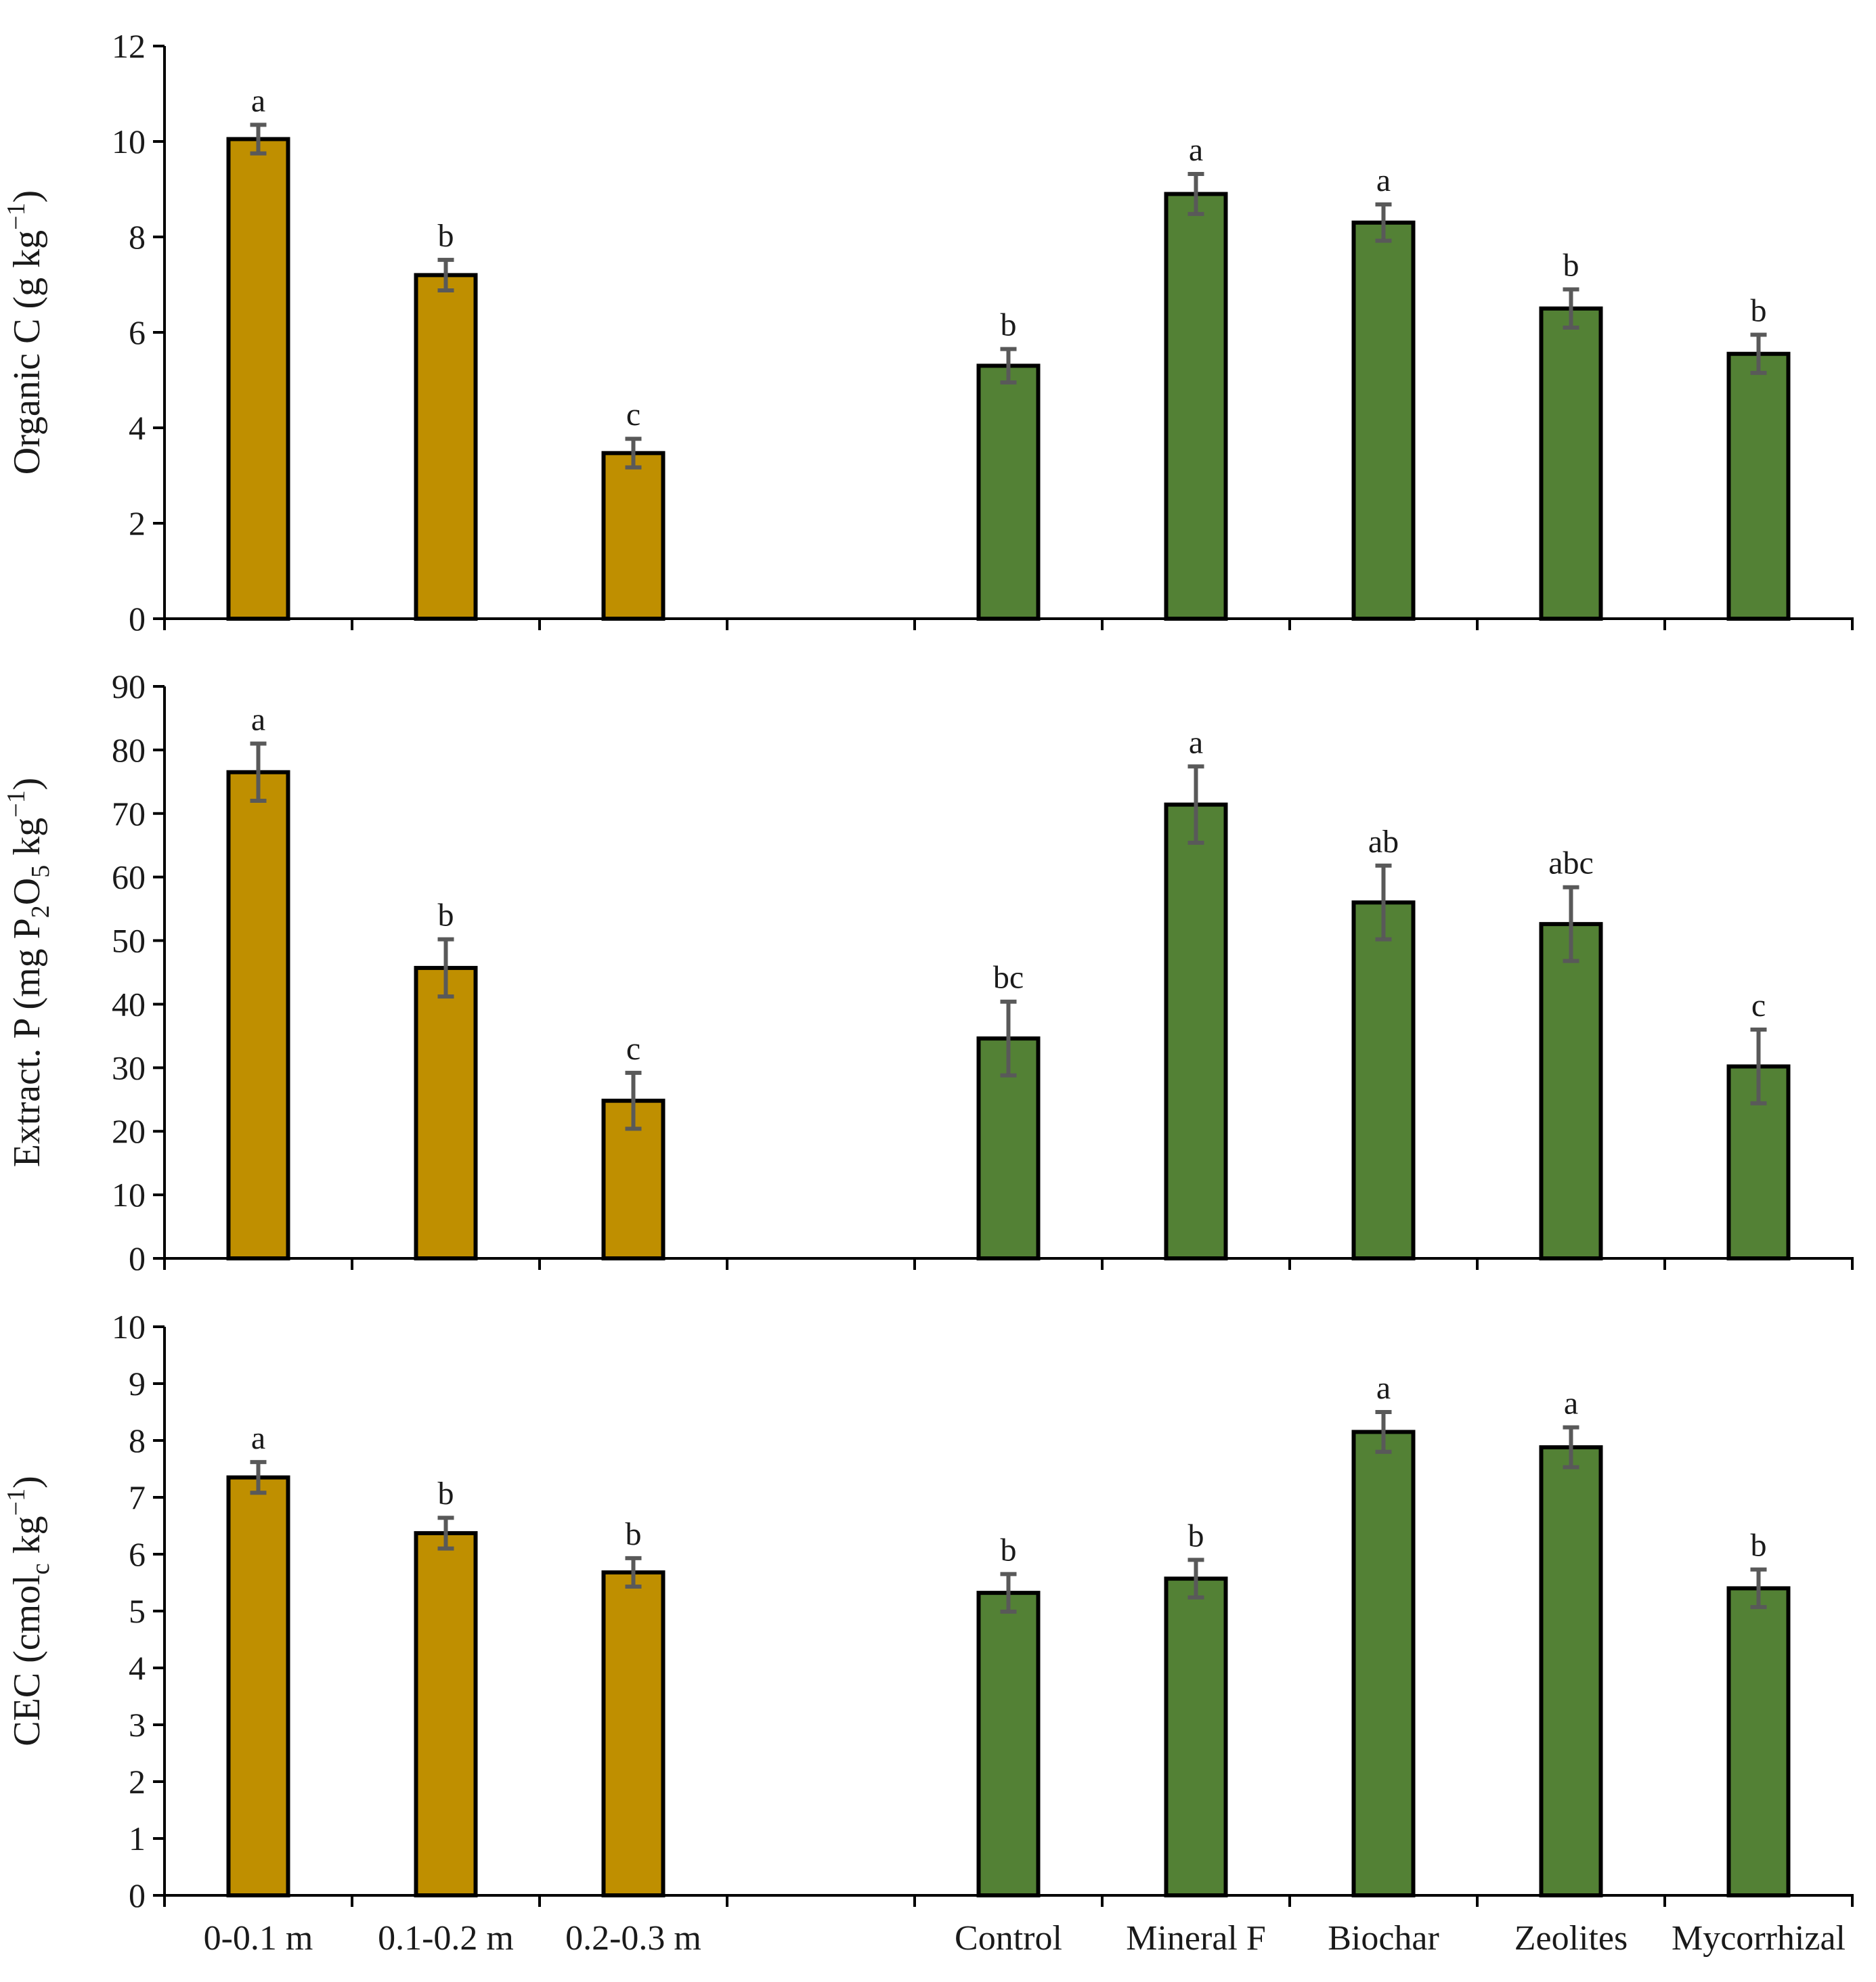 Image resolution: width=1876 pixels, height=1982 pixels. Describe the element at coordinates (129, 1195) in the screenshot. I see `extractable-phosphorus-y-tick-label: 10` at that location.